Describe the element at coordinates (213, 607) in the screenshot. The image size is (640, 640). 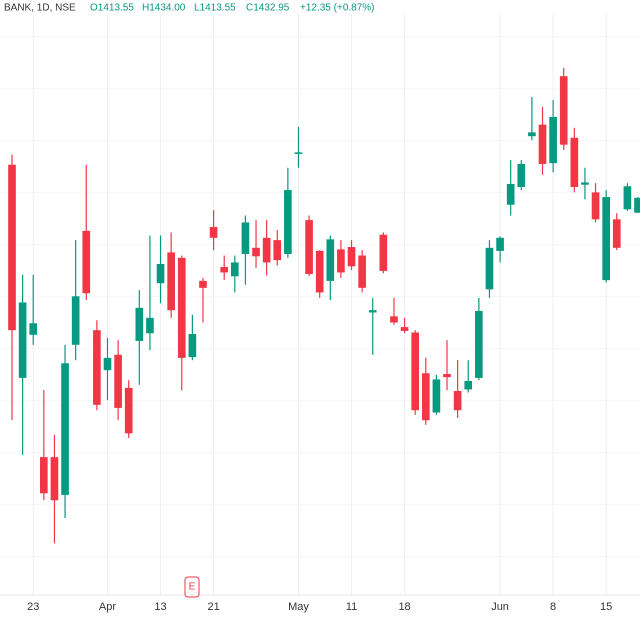
I see `x-tick-label: 21` at that location.